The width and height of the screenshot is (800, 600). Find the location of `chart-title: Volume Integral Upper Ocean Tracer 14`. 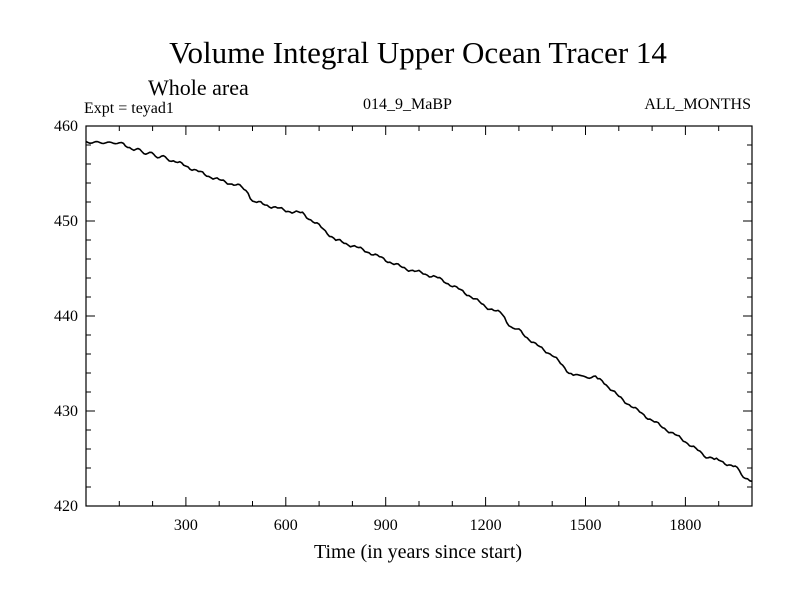

chart-title: Volume Integral Upper Ocean Tracer 14 is located at coordinates (418, 52).